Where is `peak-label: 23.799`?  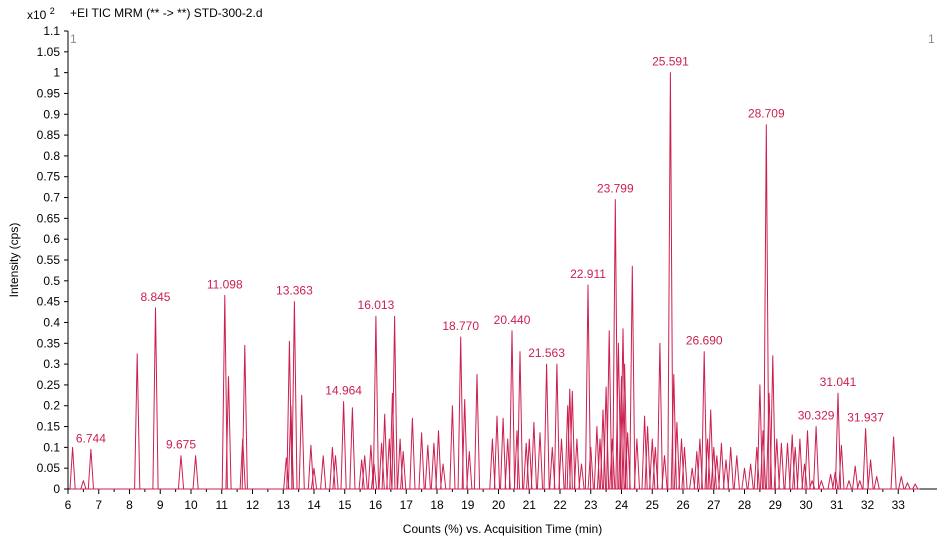 peak-label: 23.799 is located at coordinates (615, 189).